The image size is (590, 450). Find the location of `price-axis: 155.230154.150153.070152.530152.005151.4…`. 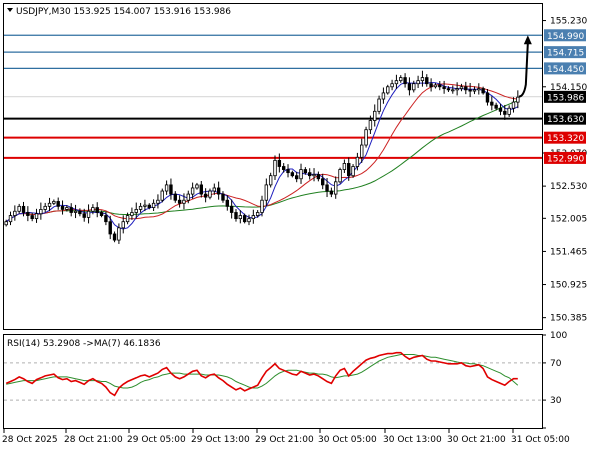

price-axis: 155.230154.150153.070152.530152.005151.4… is located at coordinates (564, 170).